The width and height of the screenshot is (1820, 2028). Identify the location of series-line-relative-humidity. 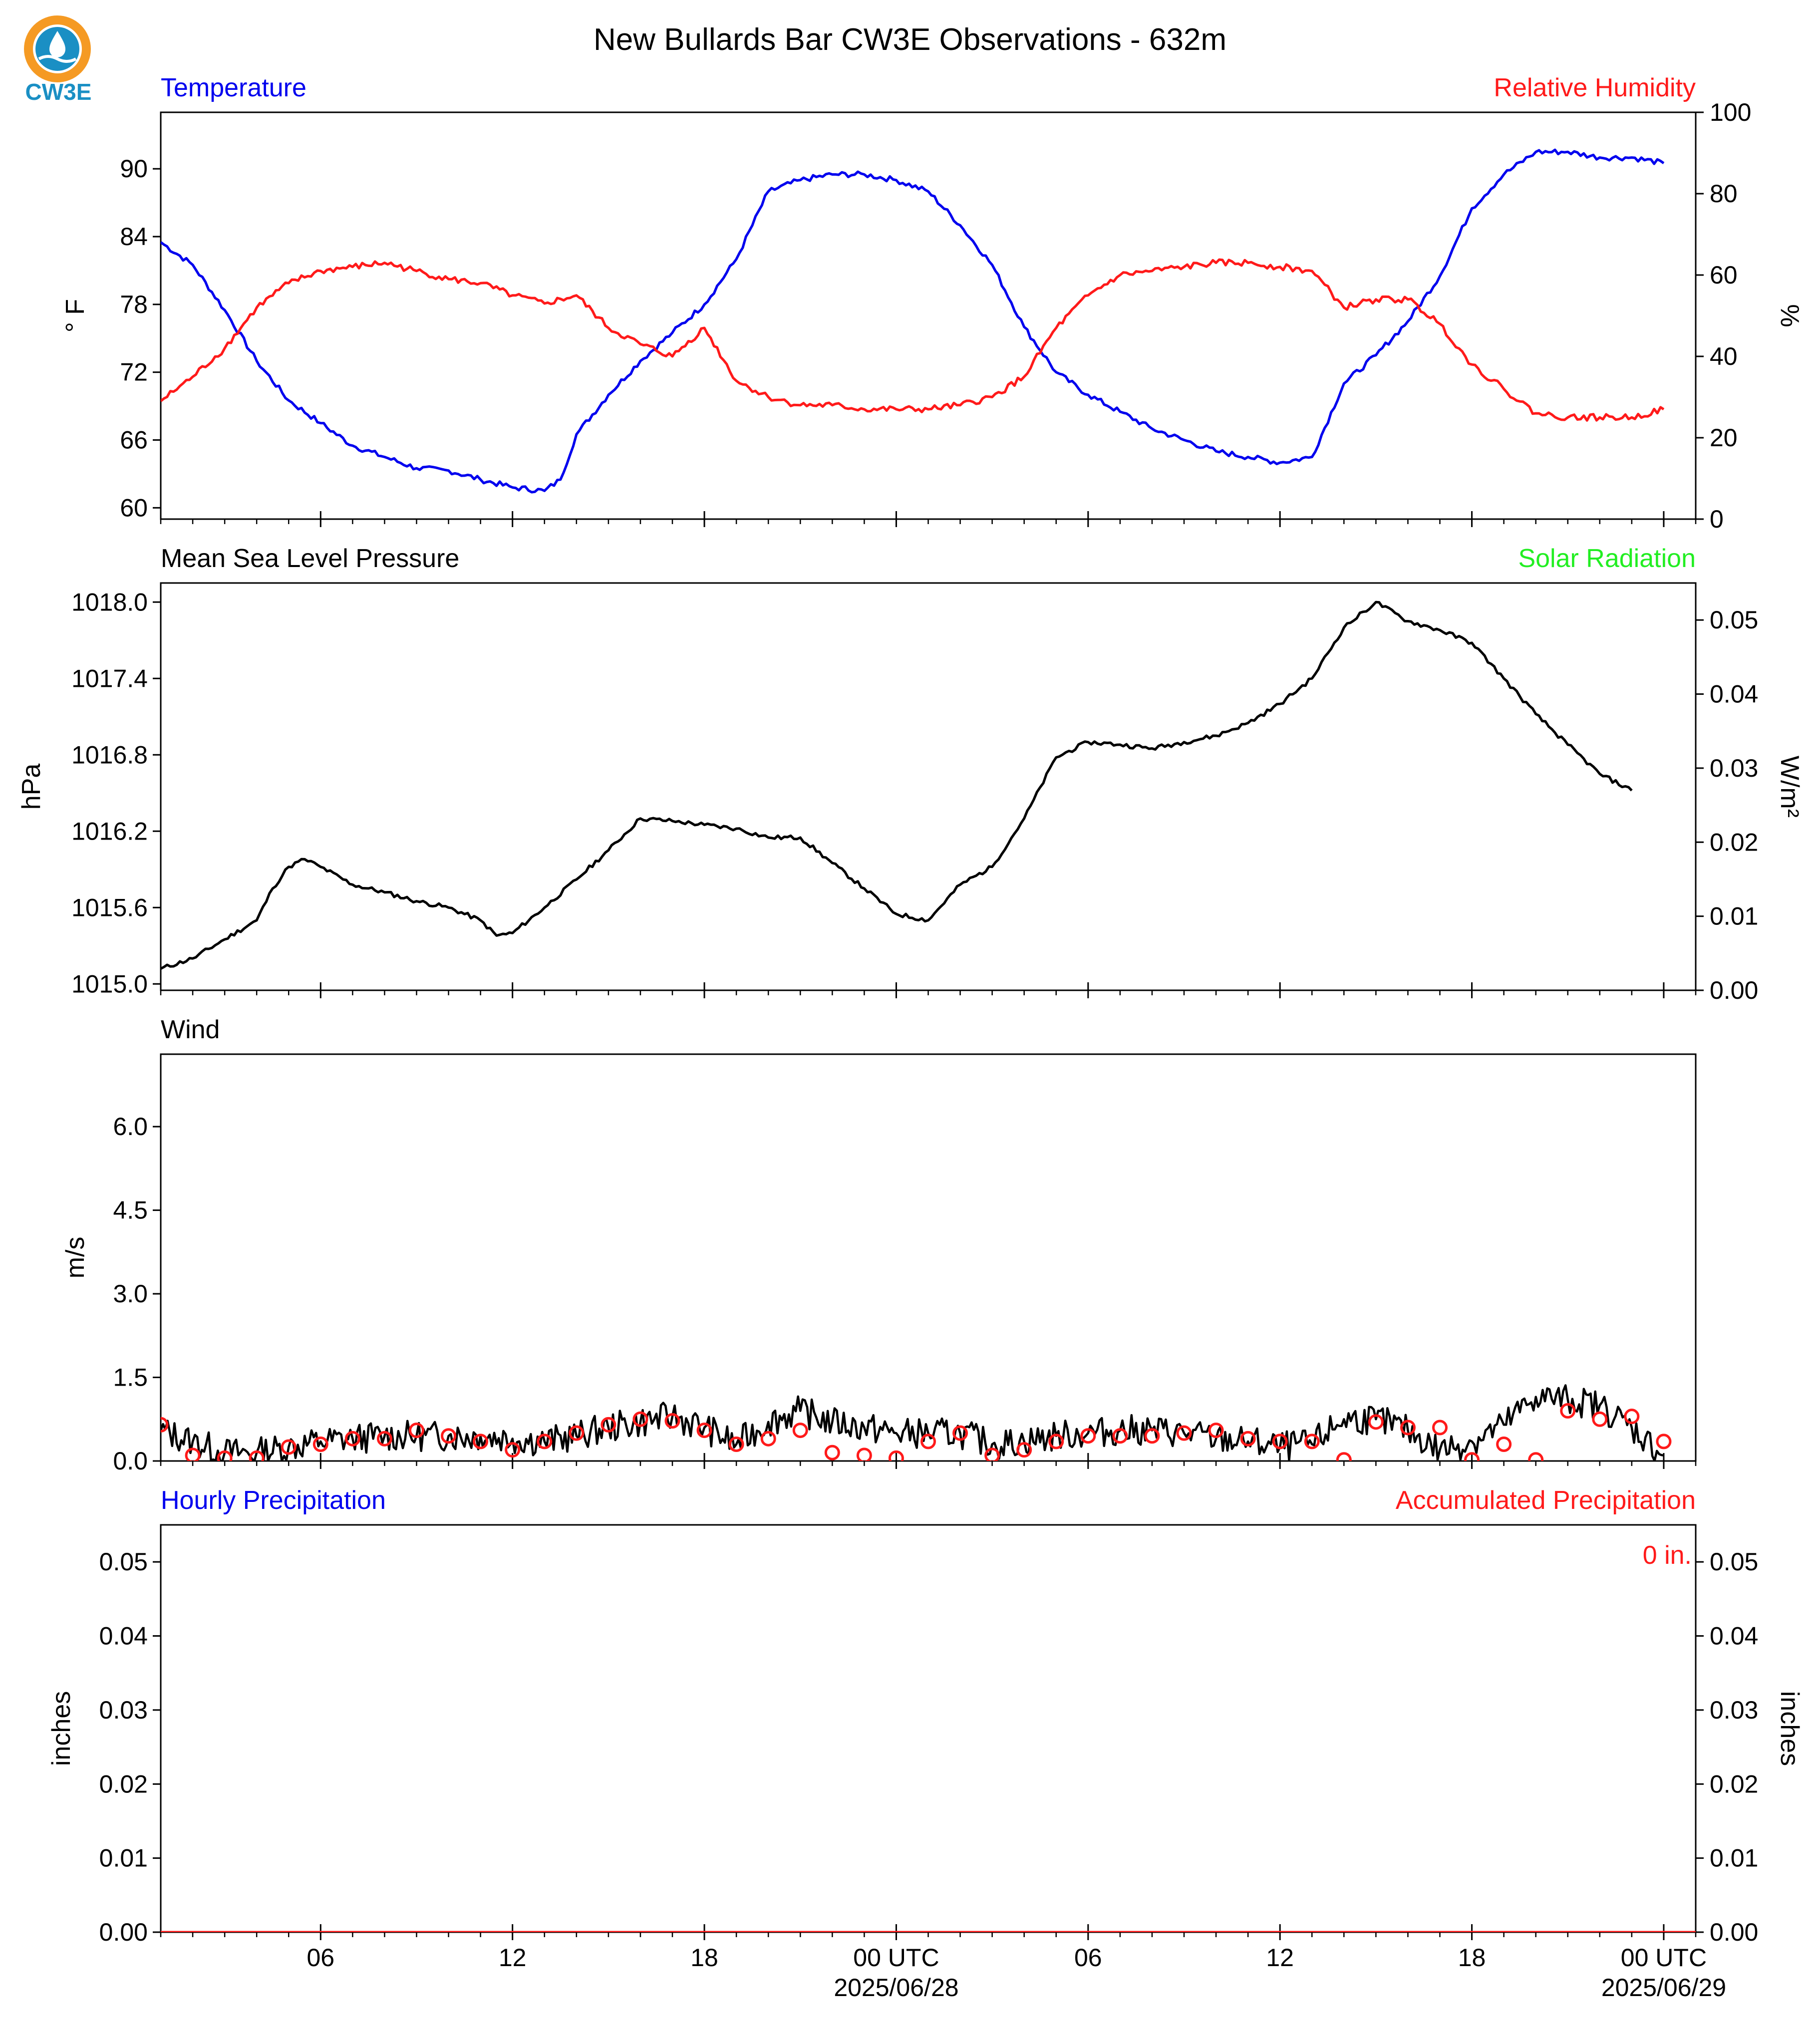
(913, 340).